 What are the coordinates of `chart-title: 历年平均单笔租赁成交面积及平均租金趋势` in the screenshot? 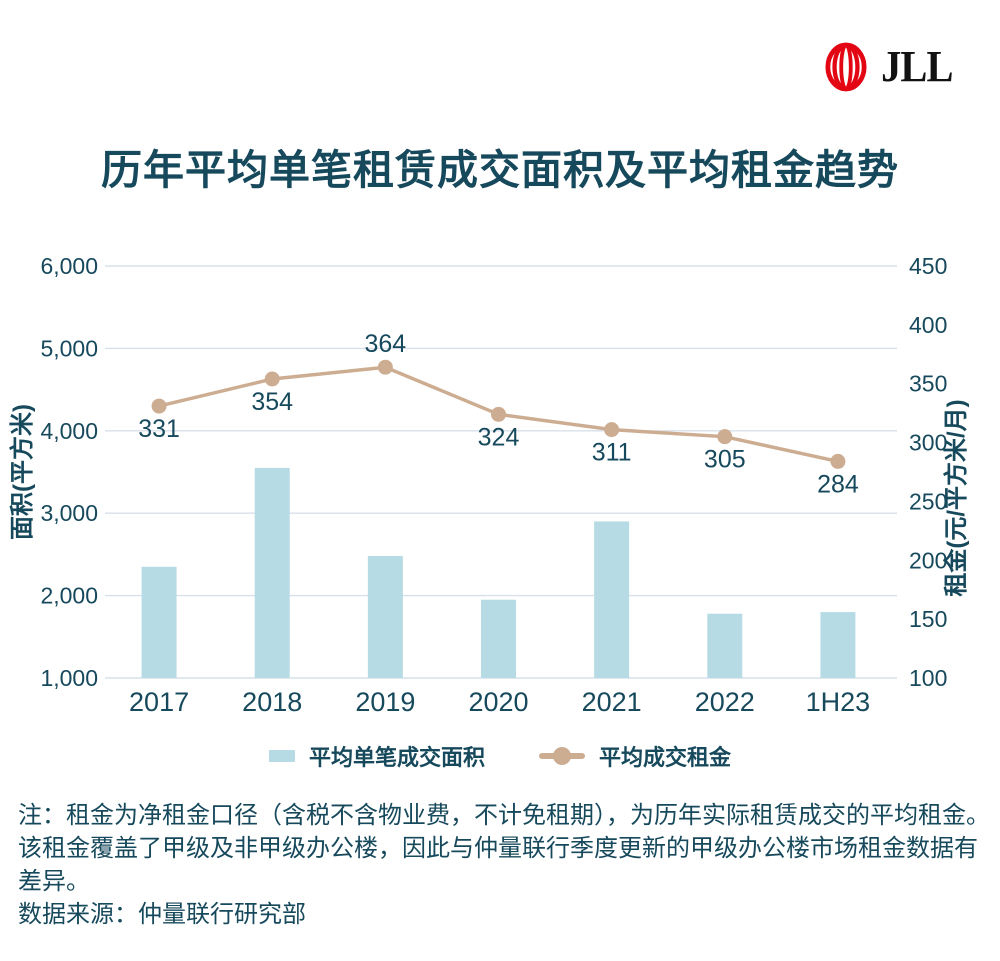 It's located at (500, 170).